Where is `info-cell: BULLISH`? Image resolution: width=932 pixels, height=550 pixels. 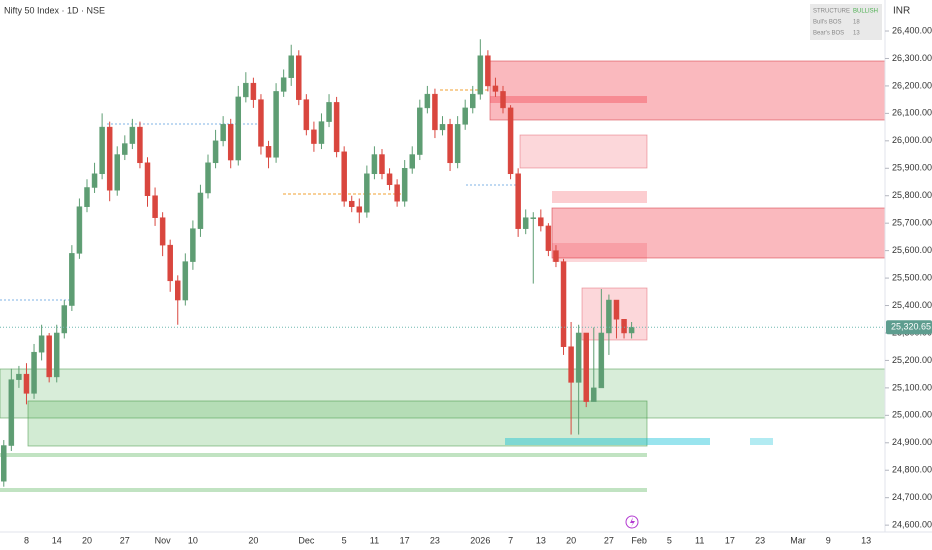
info-cell: BULLISH is located at coordinates (865, 12).